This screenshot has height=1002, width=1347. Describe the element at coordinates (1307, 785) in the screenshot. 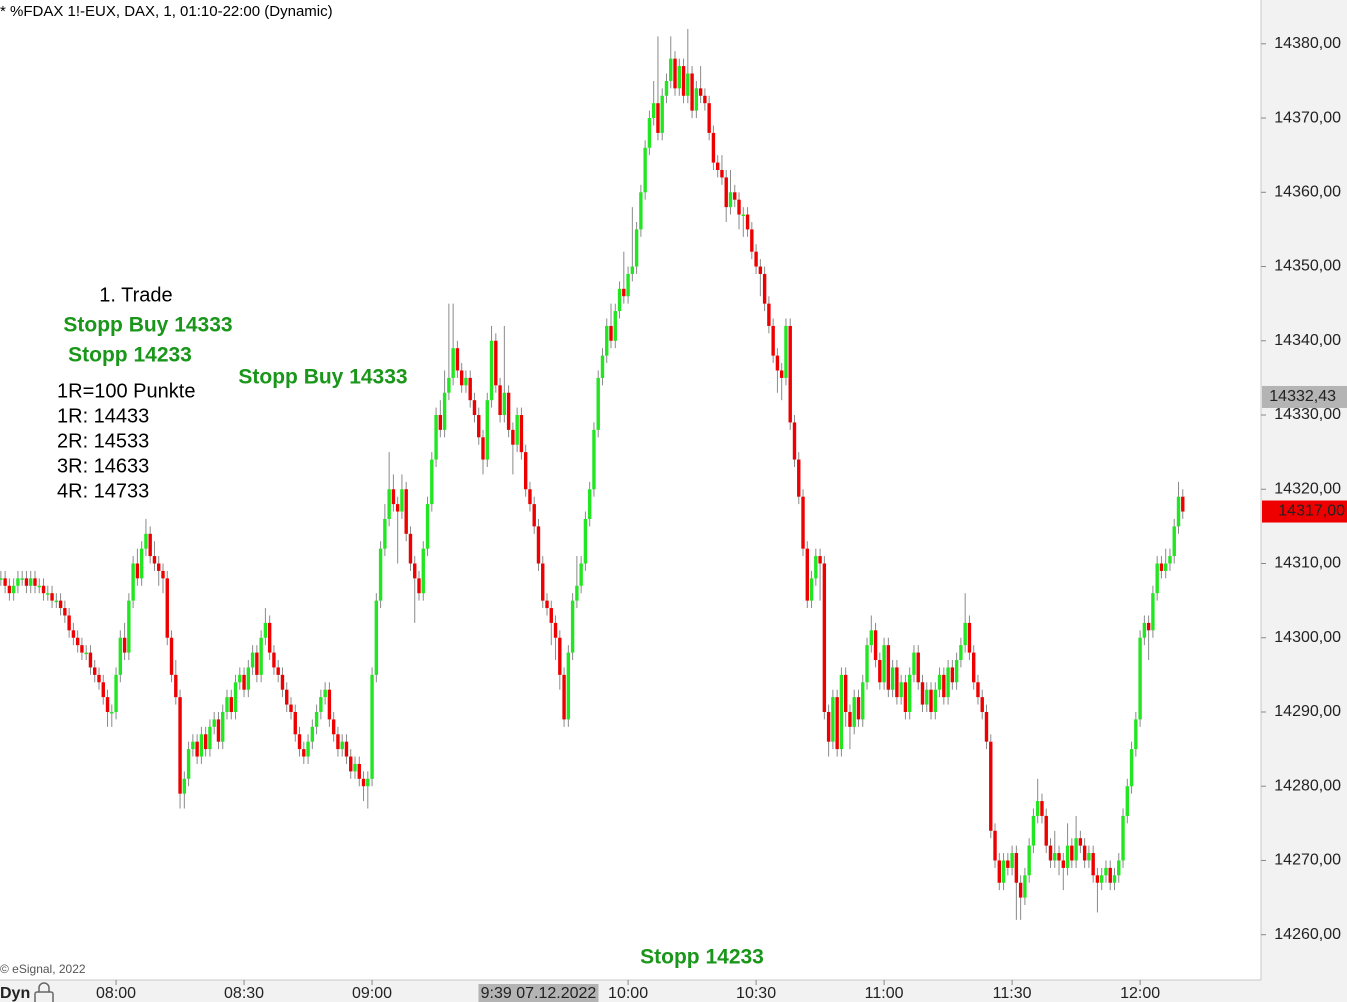

I see `y-tick-label: 14280,00` at that location.